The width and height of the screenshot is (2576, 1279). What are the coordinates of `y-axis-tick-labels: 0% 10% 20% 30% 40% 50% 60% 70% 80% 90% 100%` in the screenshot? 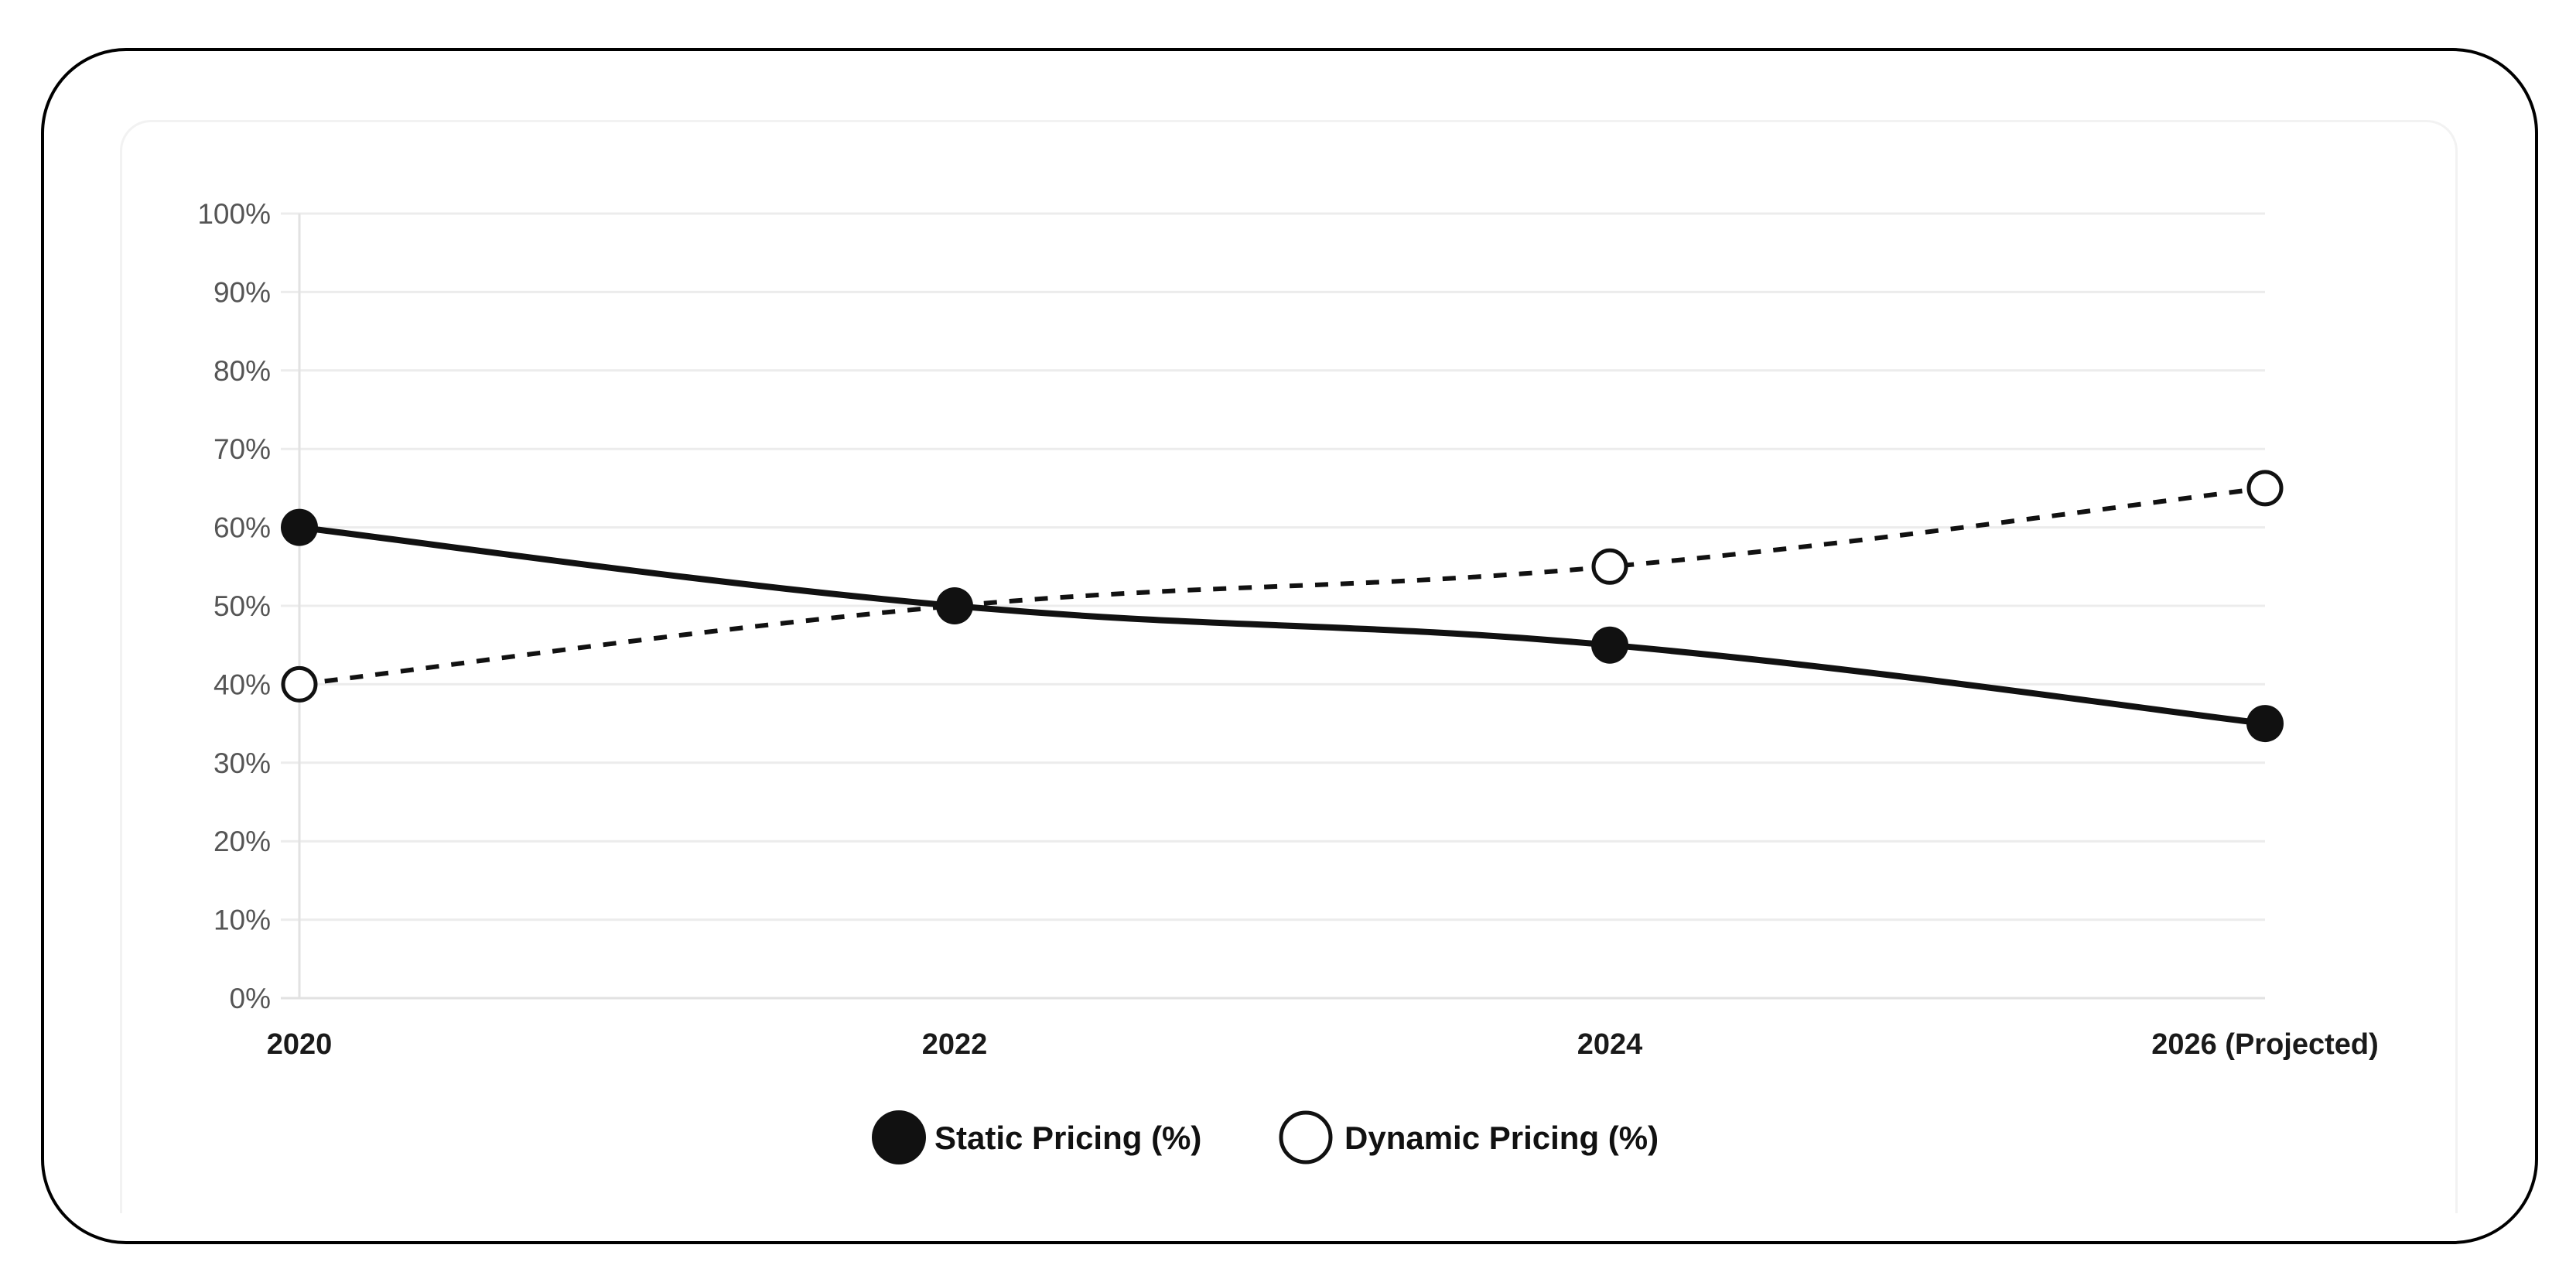 It's located at (234, 606).